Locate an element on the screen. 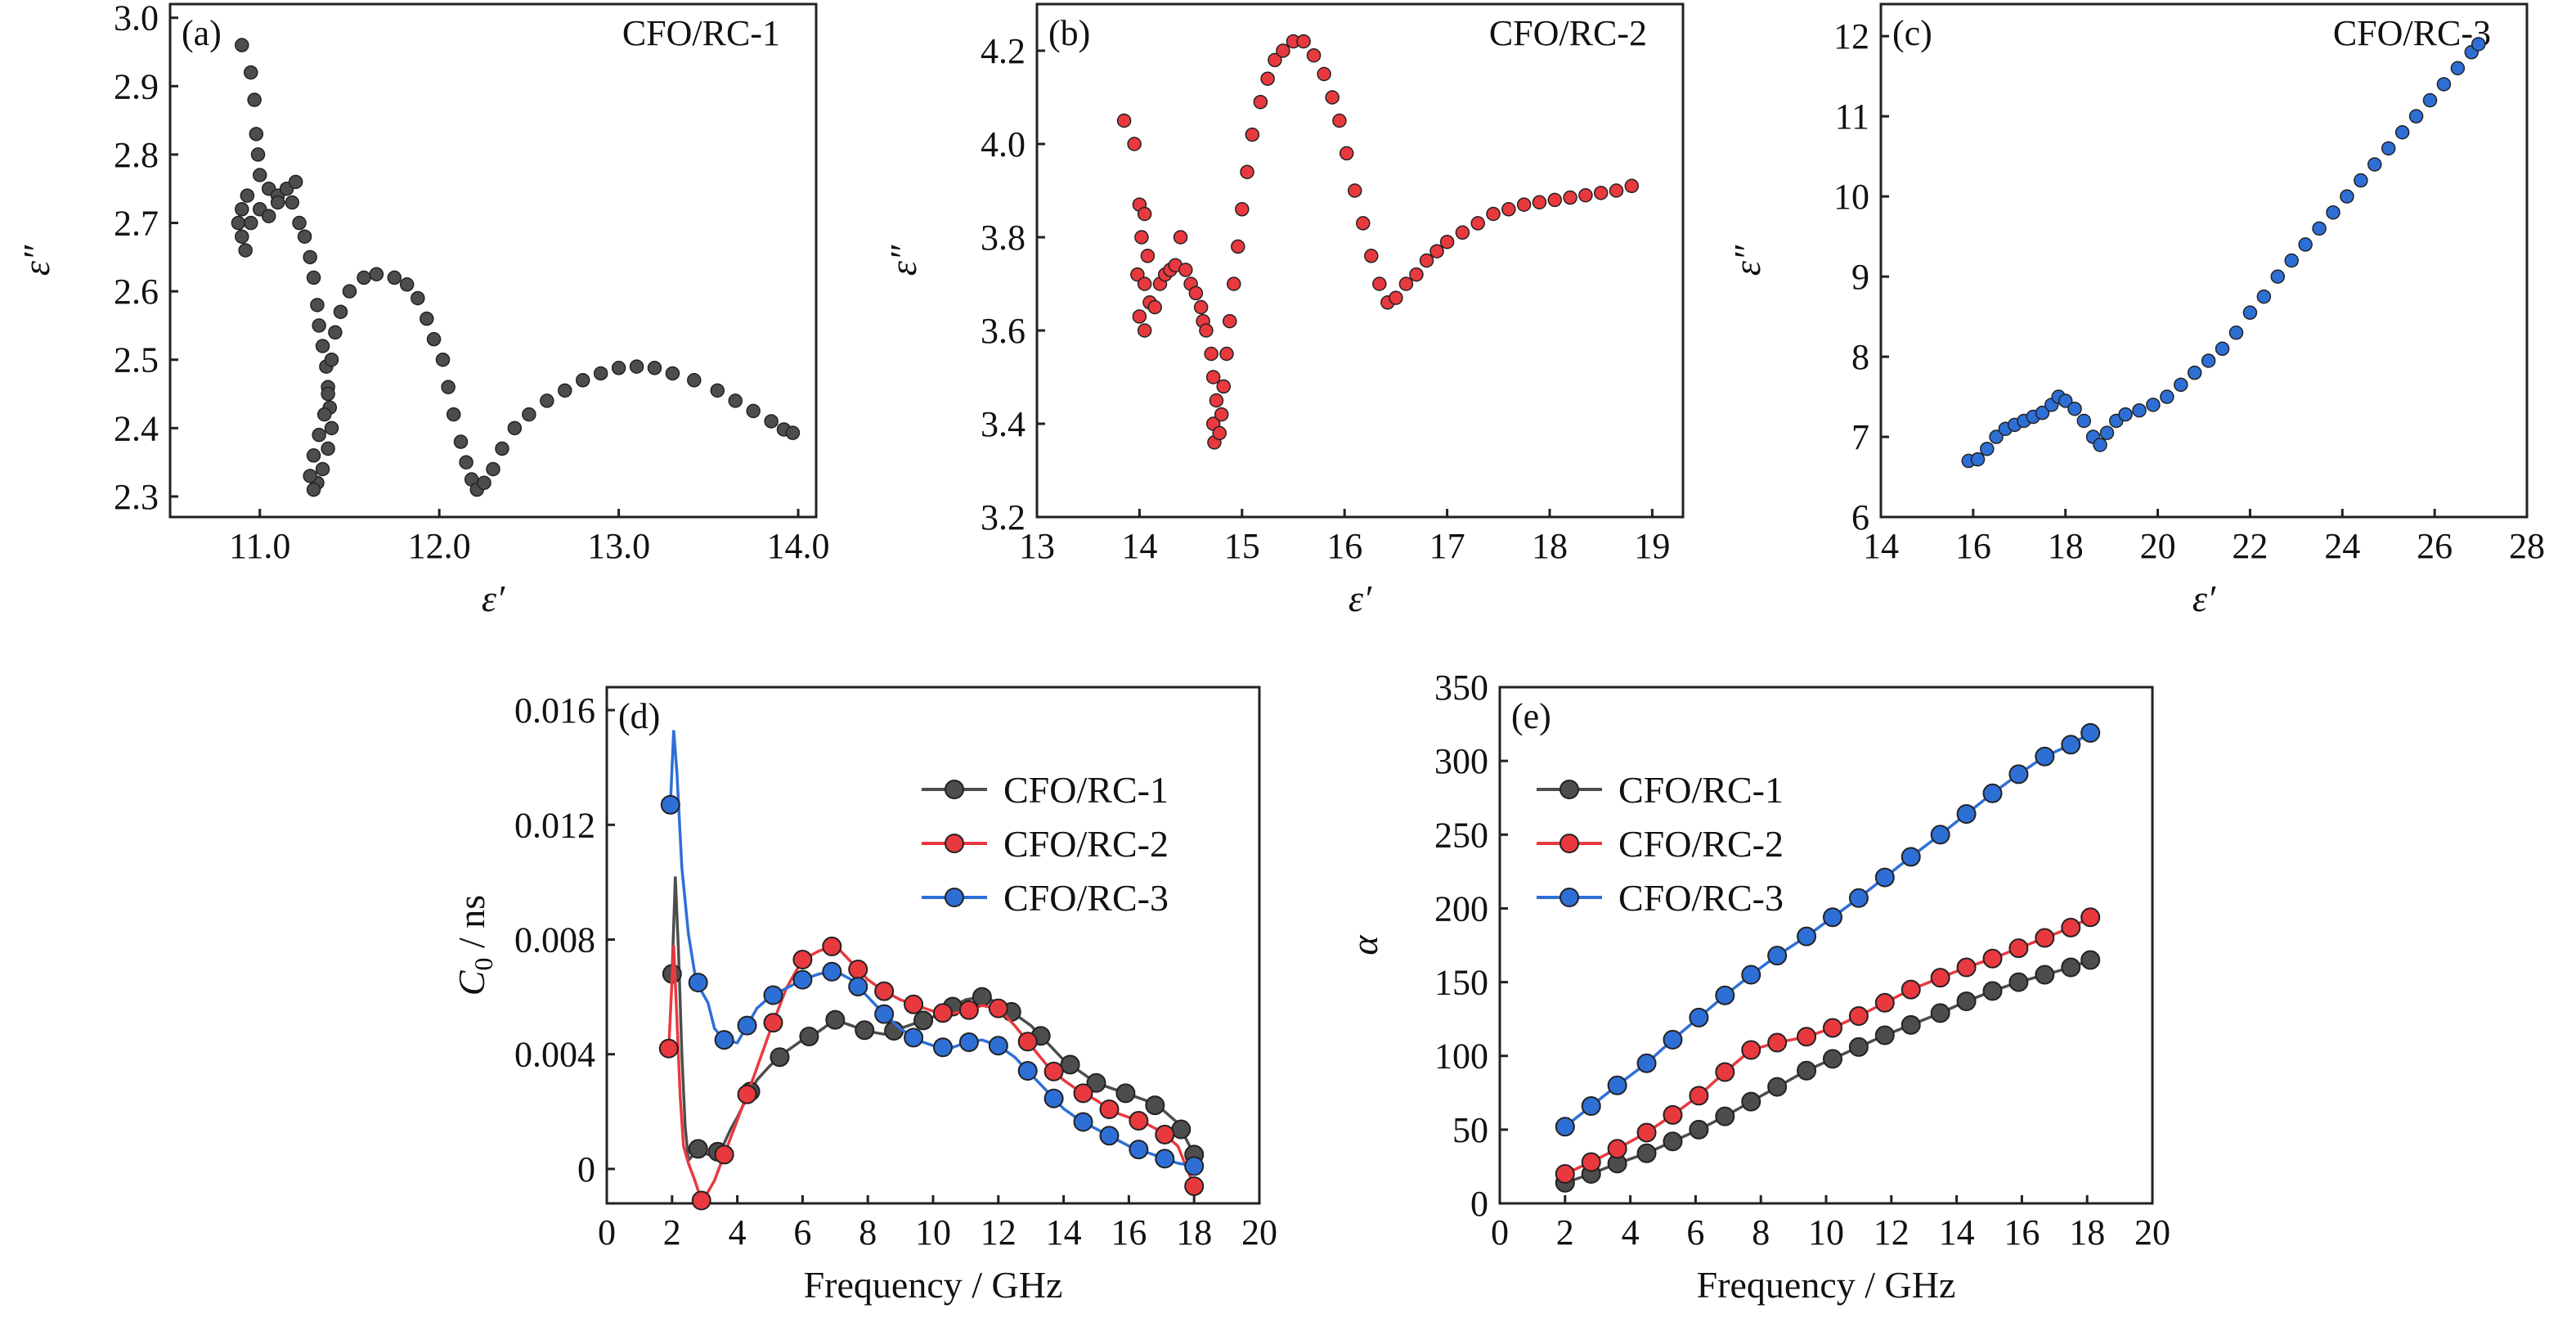  y-tick-label: 0.004 is located at coordinates (554, 1055).